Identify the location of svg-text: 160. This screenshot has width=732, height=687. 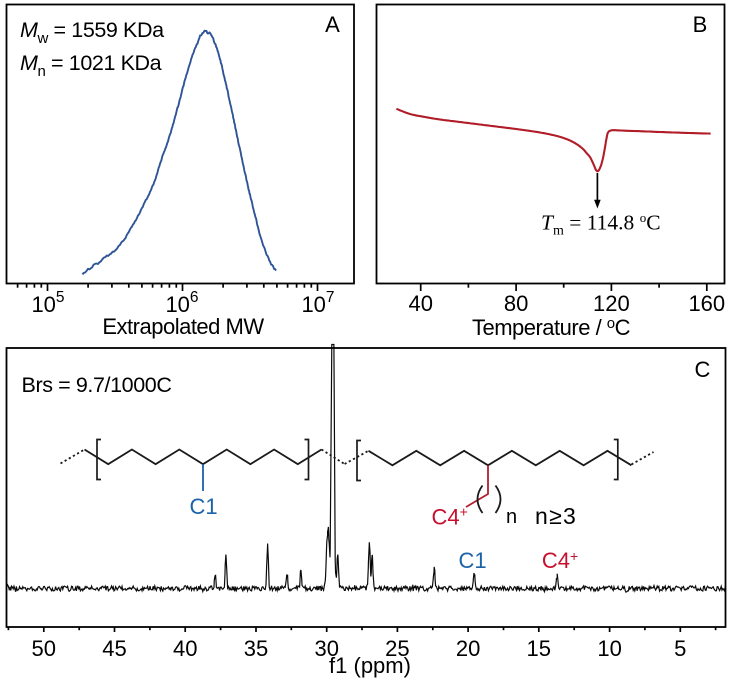
(706, 303).